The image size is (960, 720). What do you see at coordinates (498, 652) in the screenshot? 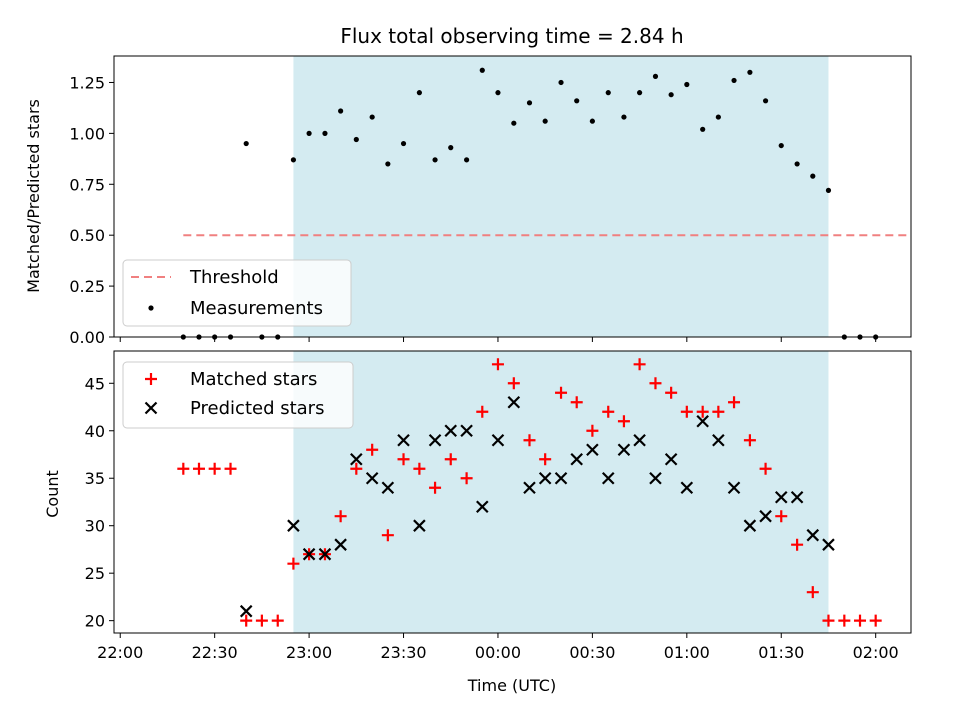
I see `x-tick-label: 00:00` at bounding box center [498, 652].